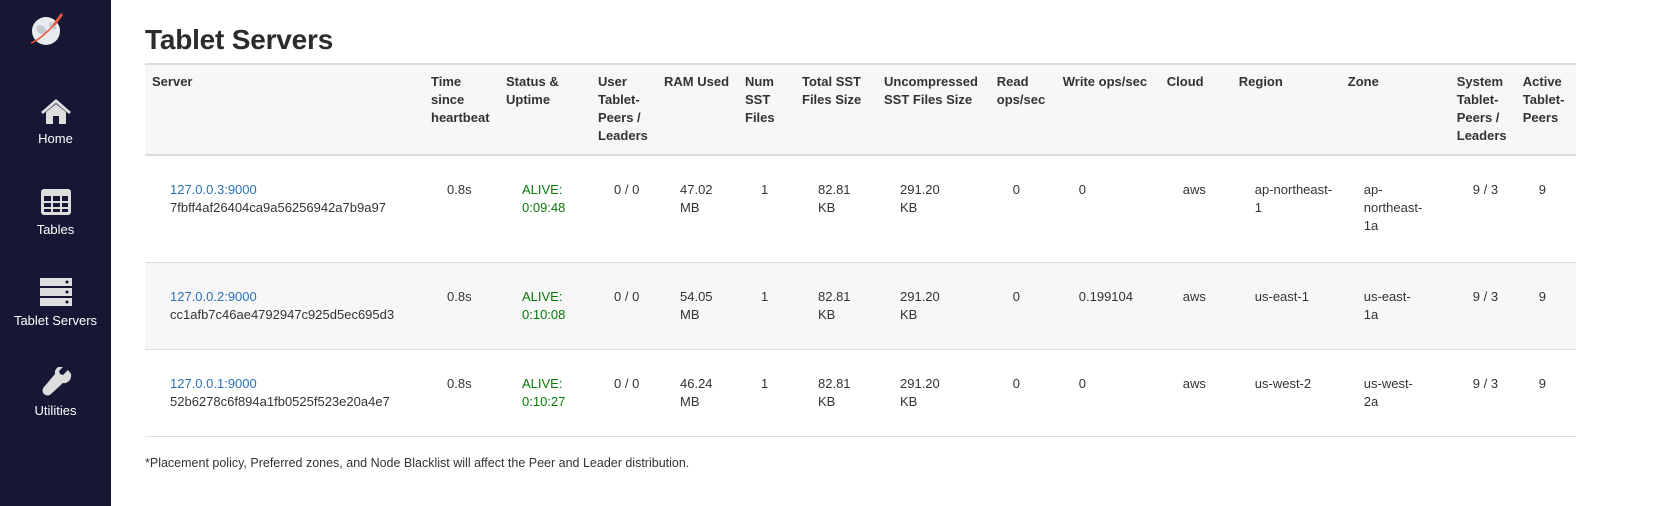 The image size is (1671, 506). What do you see at coordinates (55, 320) in the screenshot?
I see `sidebar-item-label: Tablet Servers` at bounding box center [55, 320].